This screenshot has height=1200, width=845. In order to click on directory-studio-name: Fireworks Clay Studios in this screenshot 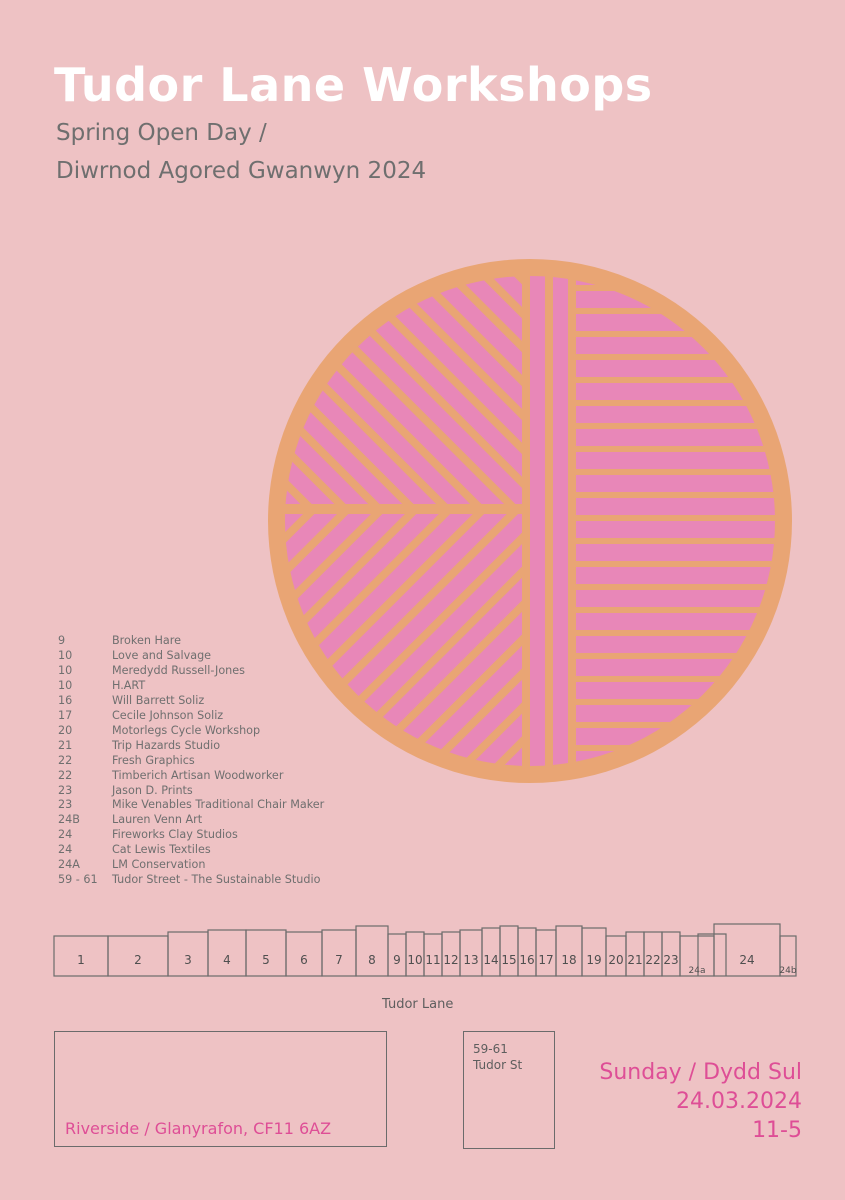, I will do `click(175, 835)`.